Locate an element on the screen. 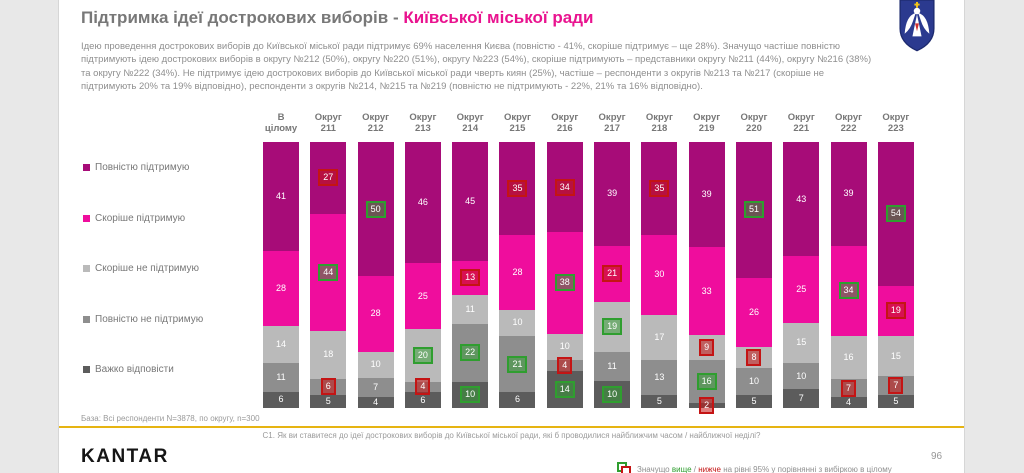 Image resolution: width=1024 pixels, height=473 pixels. column-header: Округ 222 is located at coordinates (849, 123).